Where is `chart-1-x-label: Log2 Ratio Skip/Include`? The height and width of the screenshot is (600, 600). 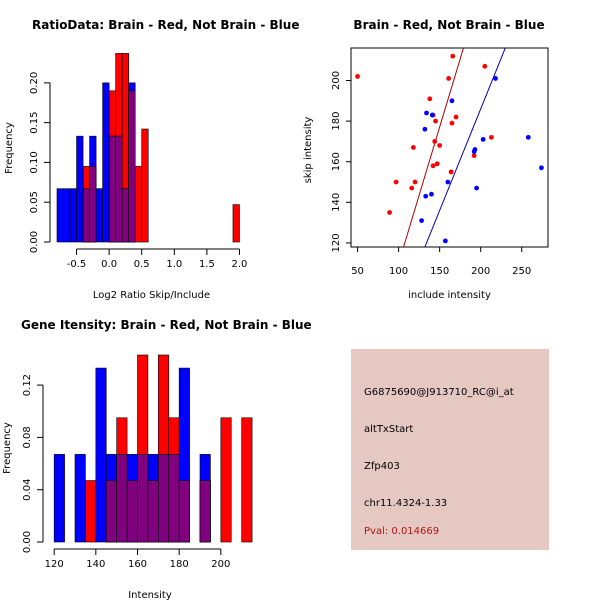
chart-1-x-label: Log2 Ratio Skip/Include is located at coordinates (151, 295).